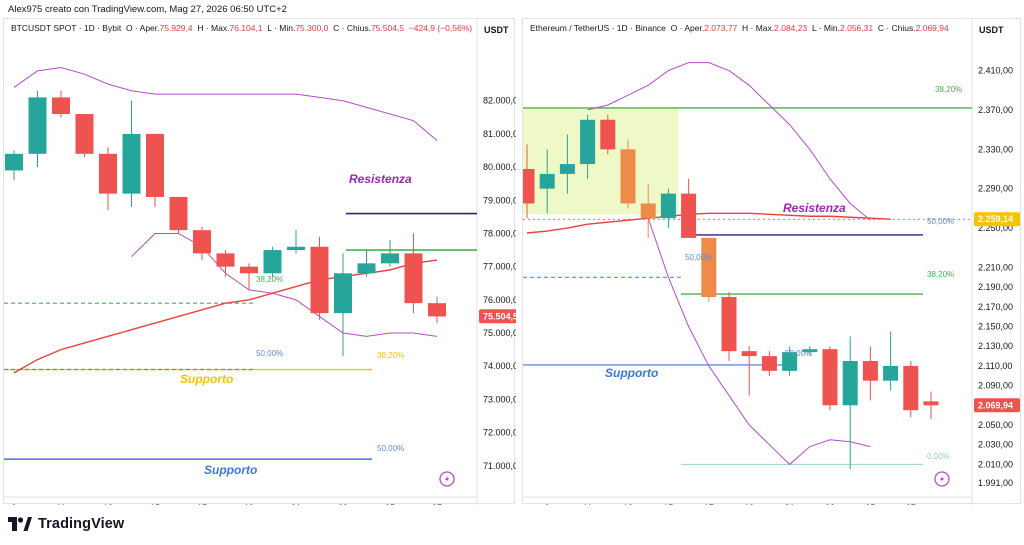 This screenshot has width=1024, height=545. I want to click on bollinger-lower-line, so click(284, 284).